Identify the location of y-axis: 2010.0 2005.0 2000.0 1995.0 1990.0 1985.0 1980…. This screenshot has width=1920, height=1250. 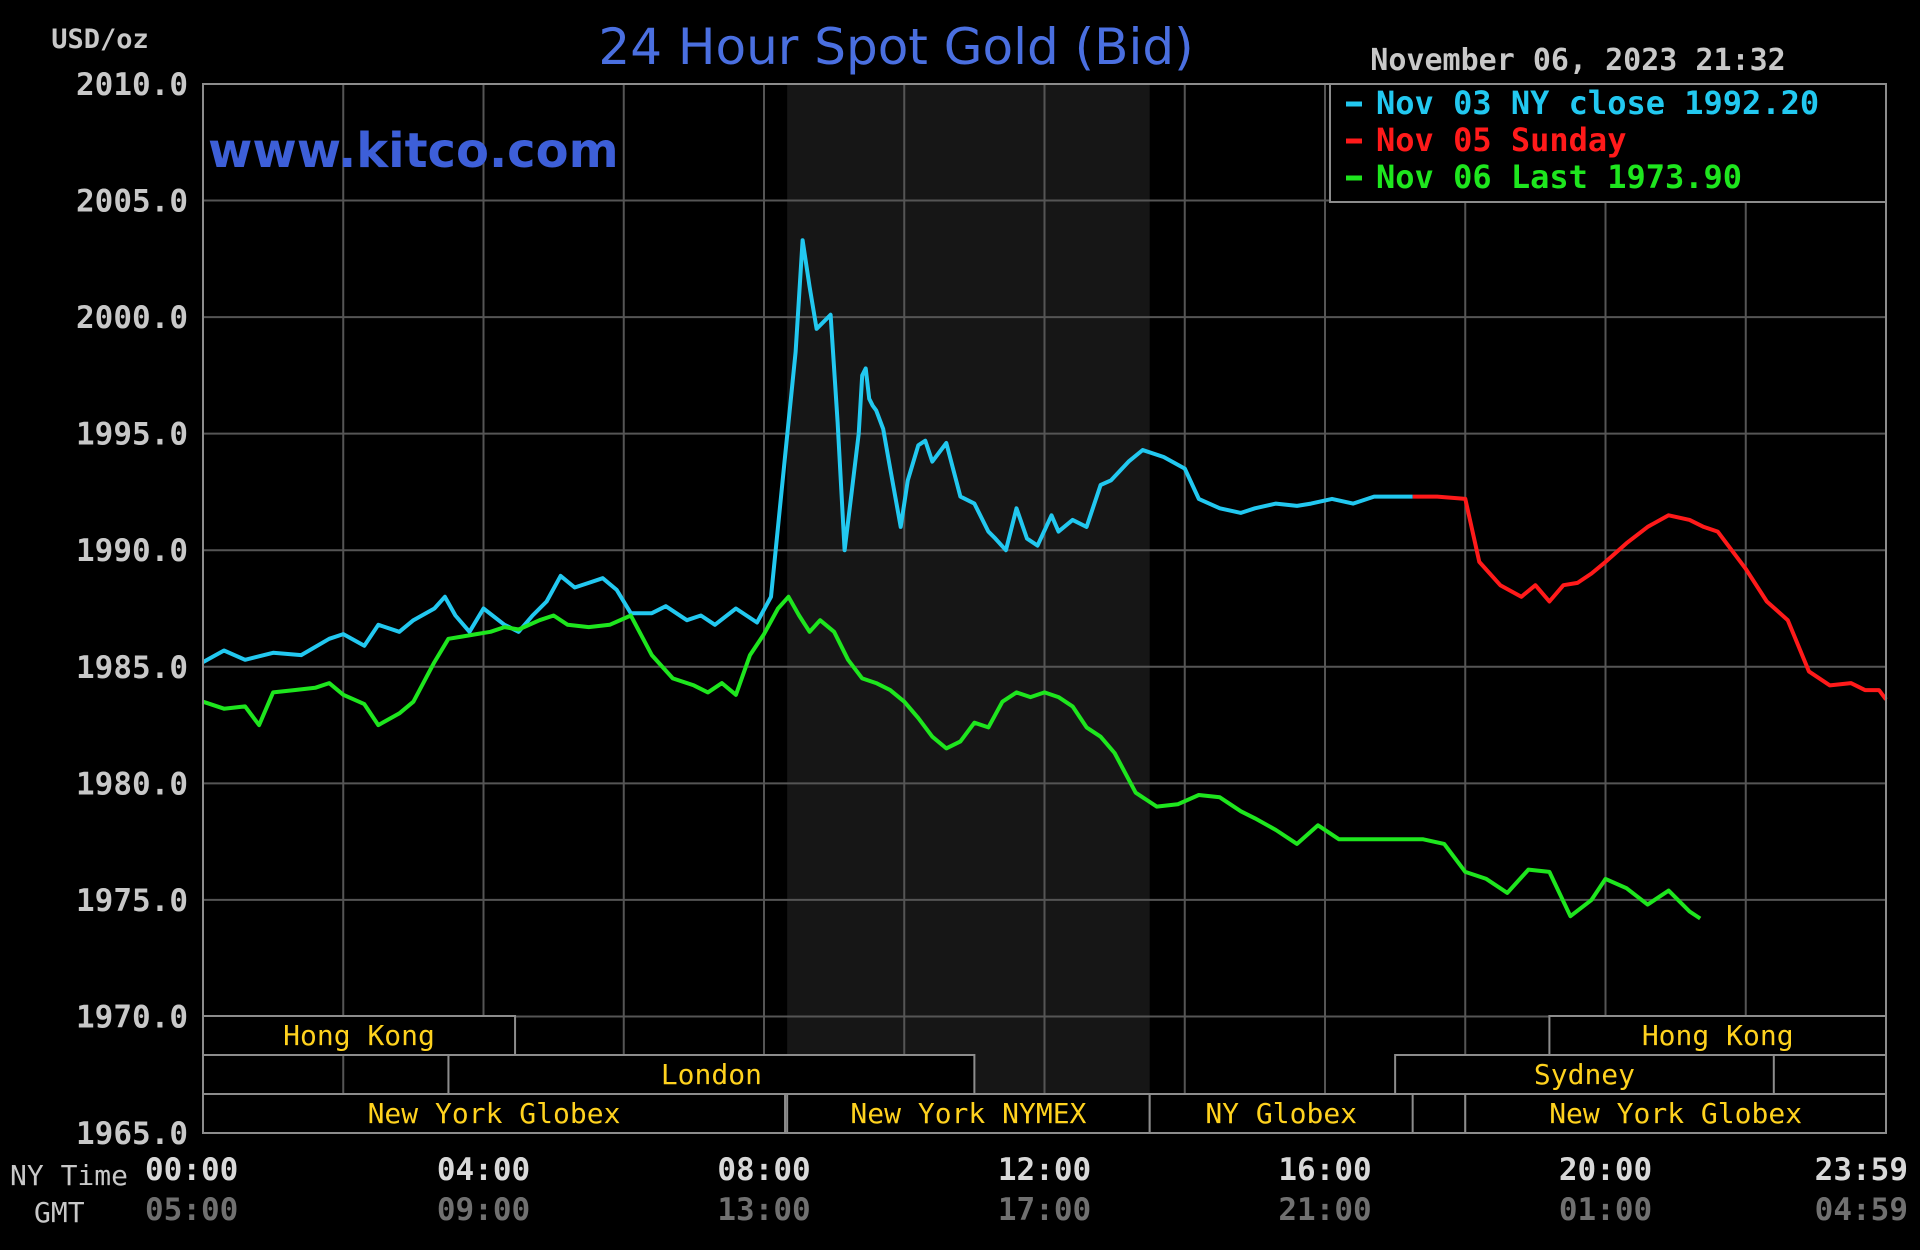
(132, 609).